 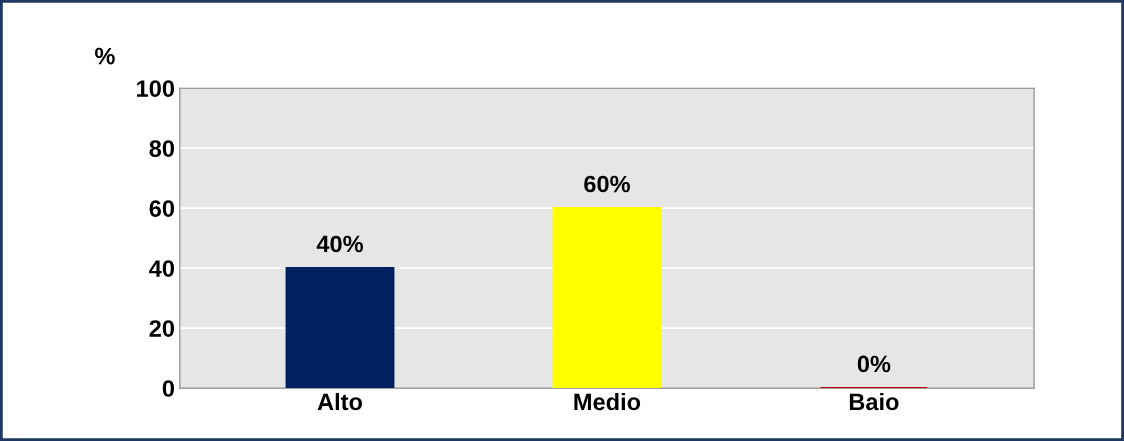 What do you see at coordinates (105, 56) in the screenshot?
I see `y-axis-title: %` at bounding box center [105, 56].